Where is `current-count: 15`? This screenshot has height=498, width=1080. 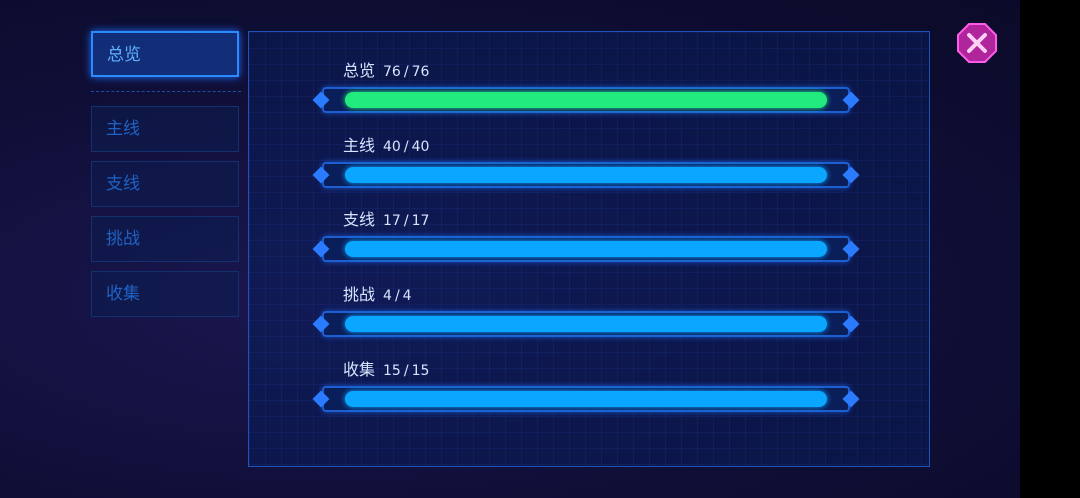 current-count: 15 is located at coordinates (392, 370).